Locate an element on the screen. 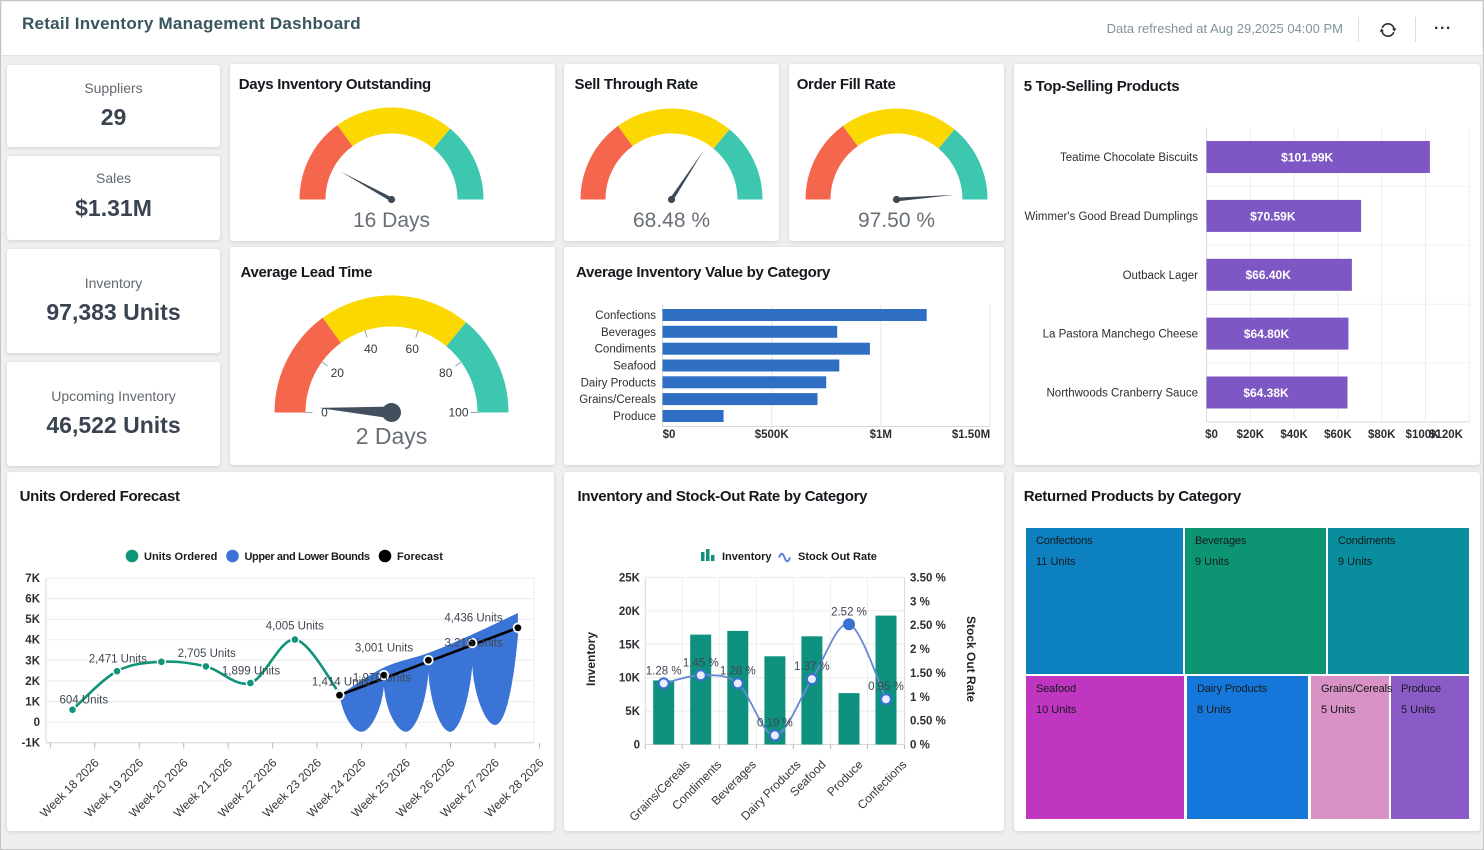 The width and height of the screenshot is (1484, 850). svg-text: 20 is located at coordinates (338, 373).